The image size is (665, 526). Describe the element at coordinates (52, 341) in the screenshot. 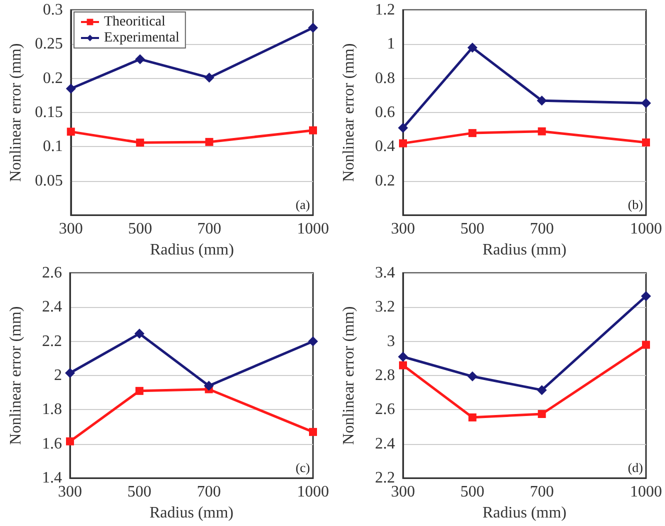

I see `y-tick-label: 2.2` at that location.